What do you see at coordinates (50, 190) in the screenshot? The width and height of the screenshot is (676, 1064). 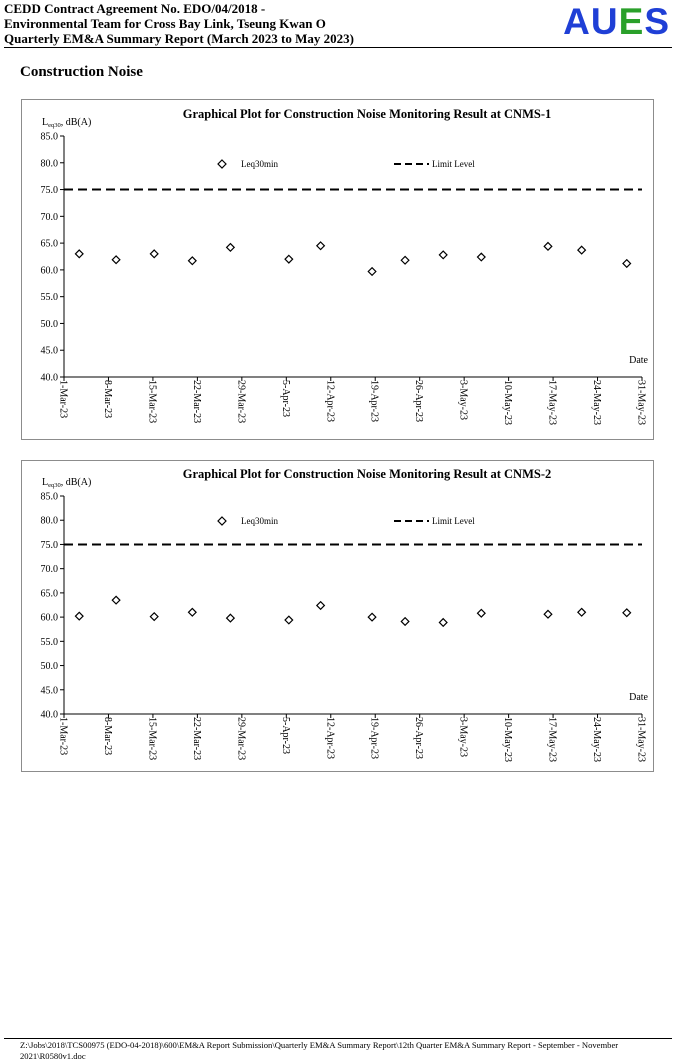 I see `y-tick-label: 75.0` at bounding box center [50, 190].